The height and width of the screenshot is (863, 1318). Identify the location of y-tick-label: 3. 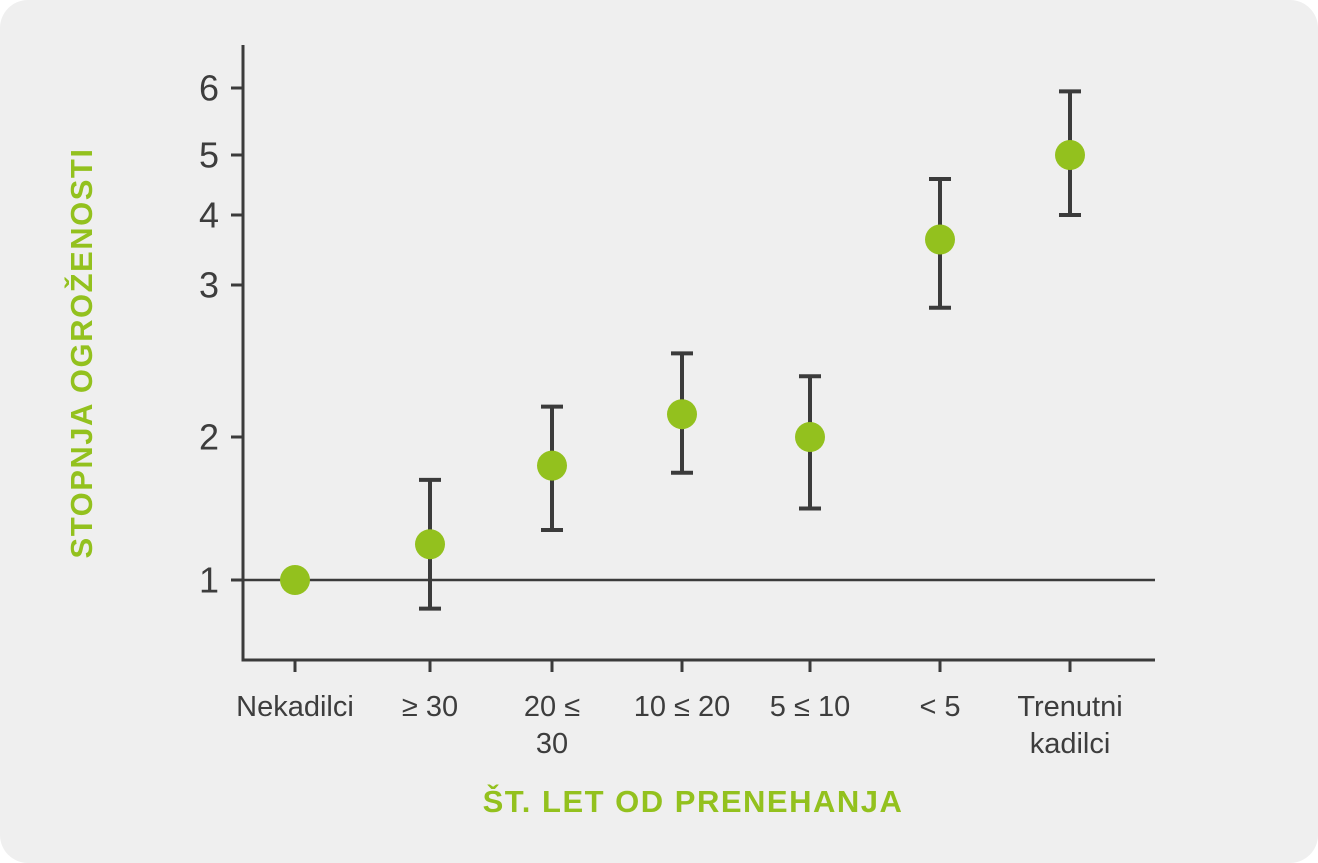
(209, 285).